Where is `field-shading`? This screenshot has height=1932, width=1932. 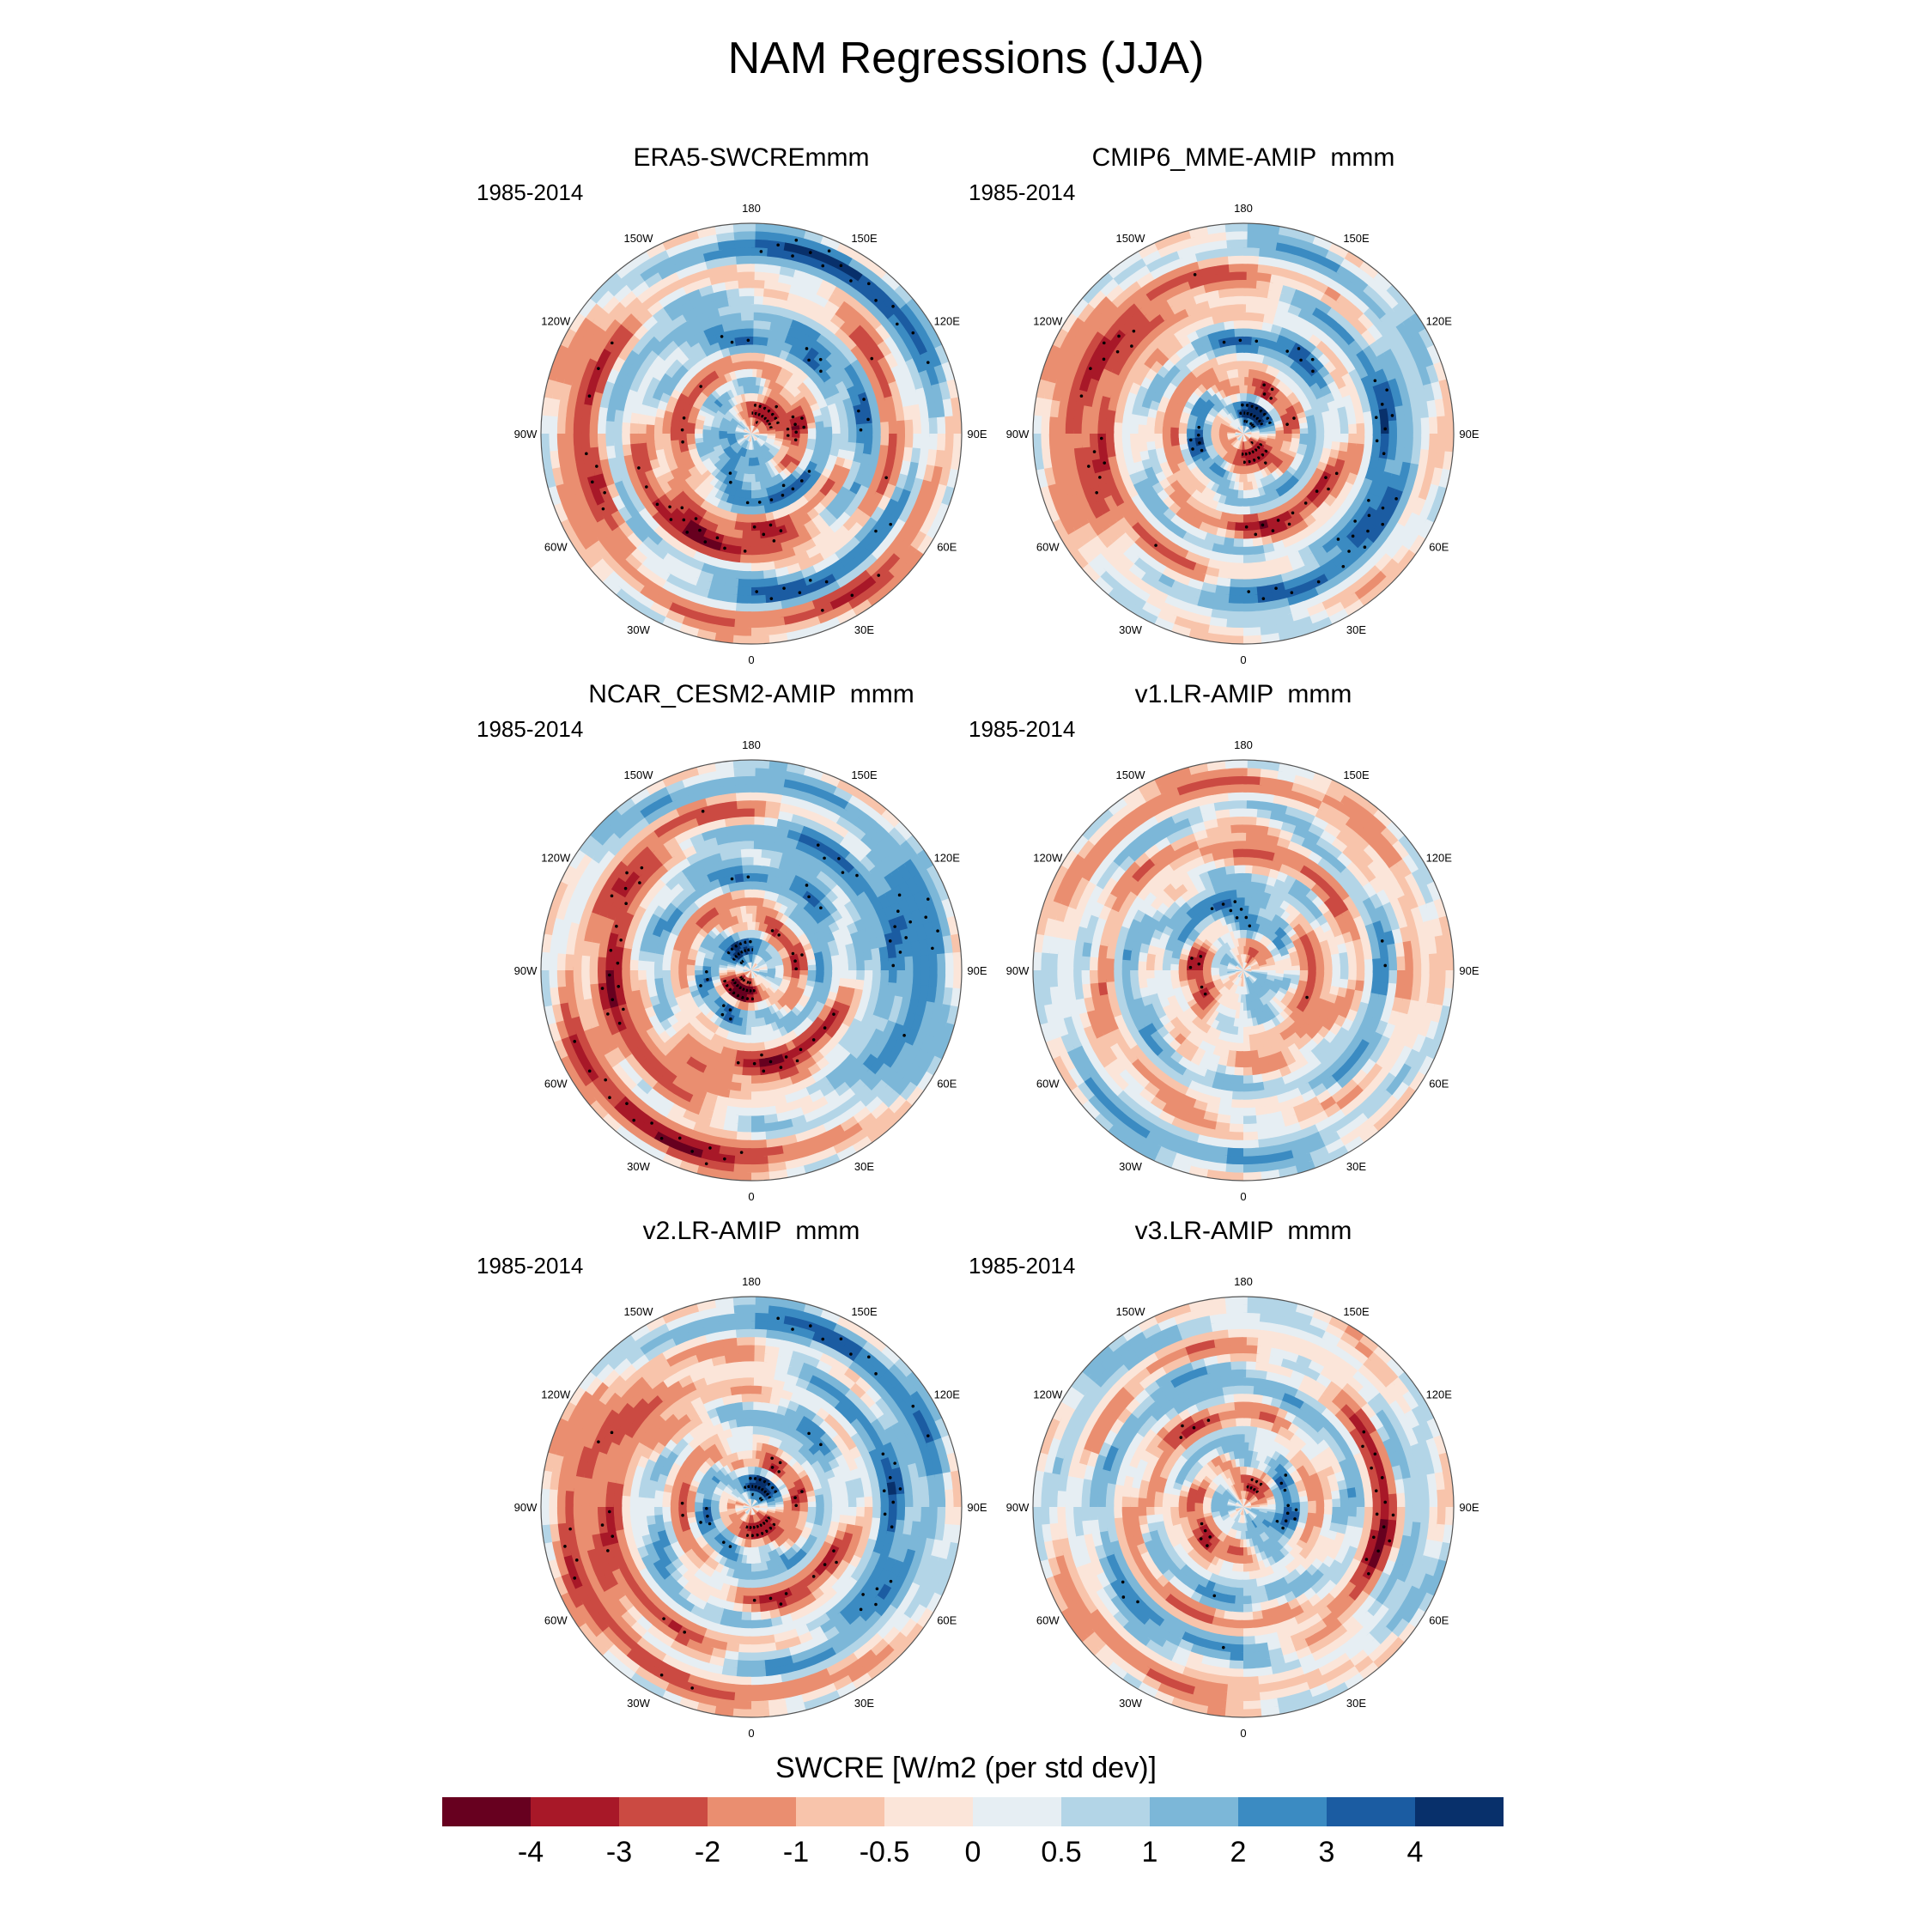 field-shading is located at coordinates (1243, 433).